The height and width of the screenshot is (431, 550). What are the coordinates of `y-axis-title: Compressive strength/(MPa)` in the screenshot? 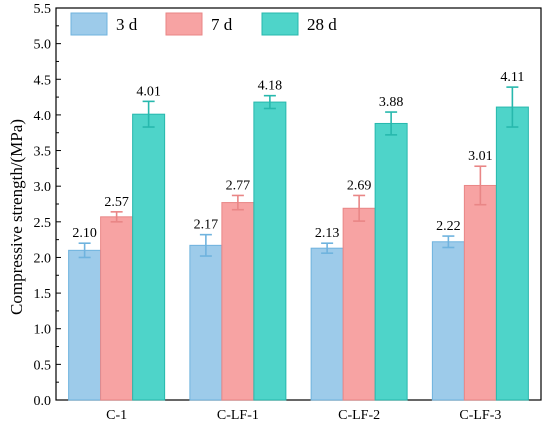 It's located at (16, 217).